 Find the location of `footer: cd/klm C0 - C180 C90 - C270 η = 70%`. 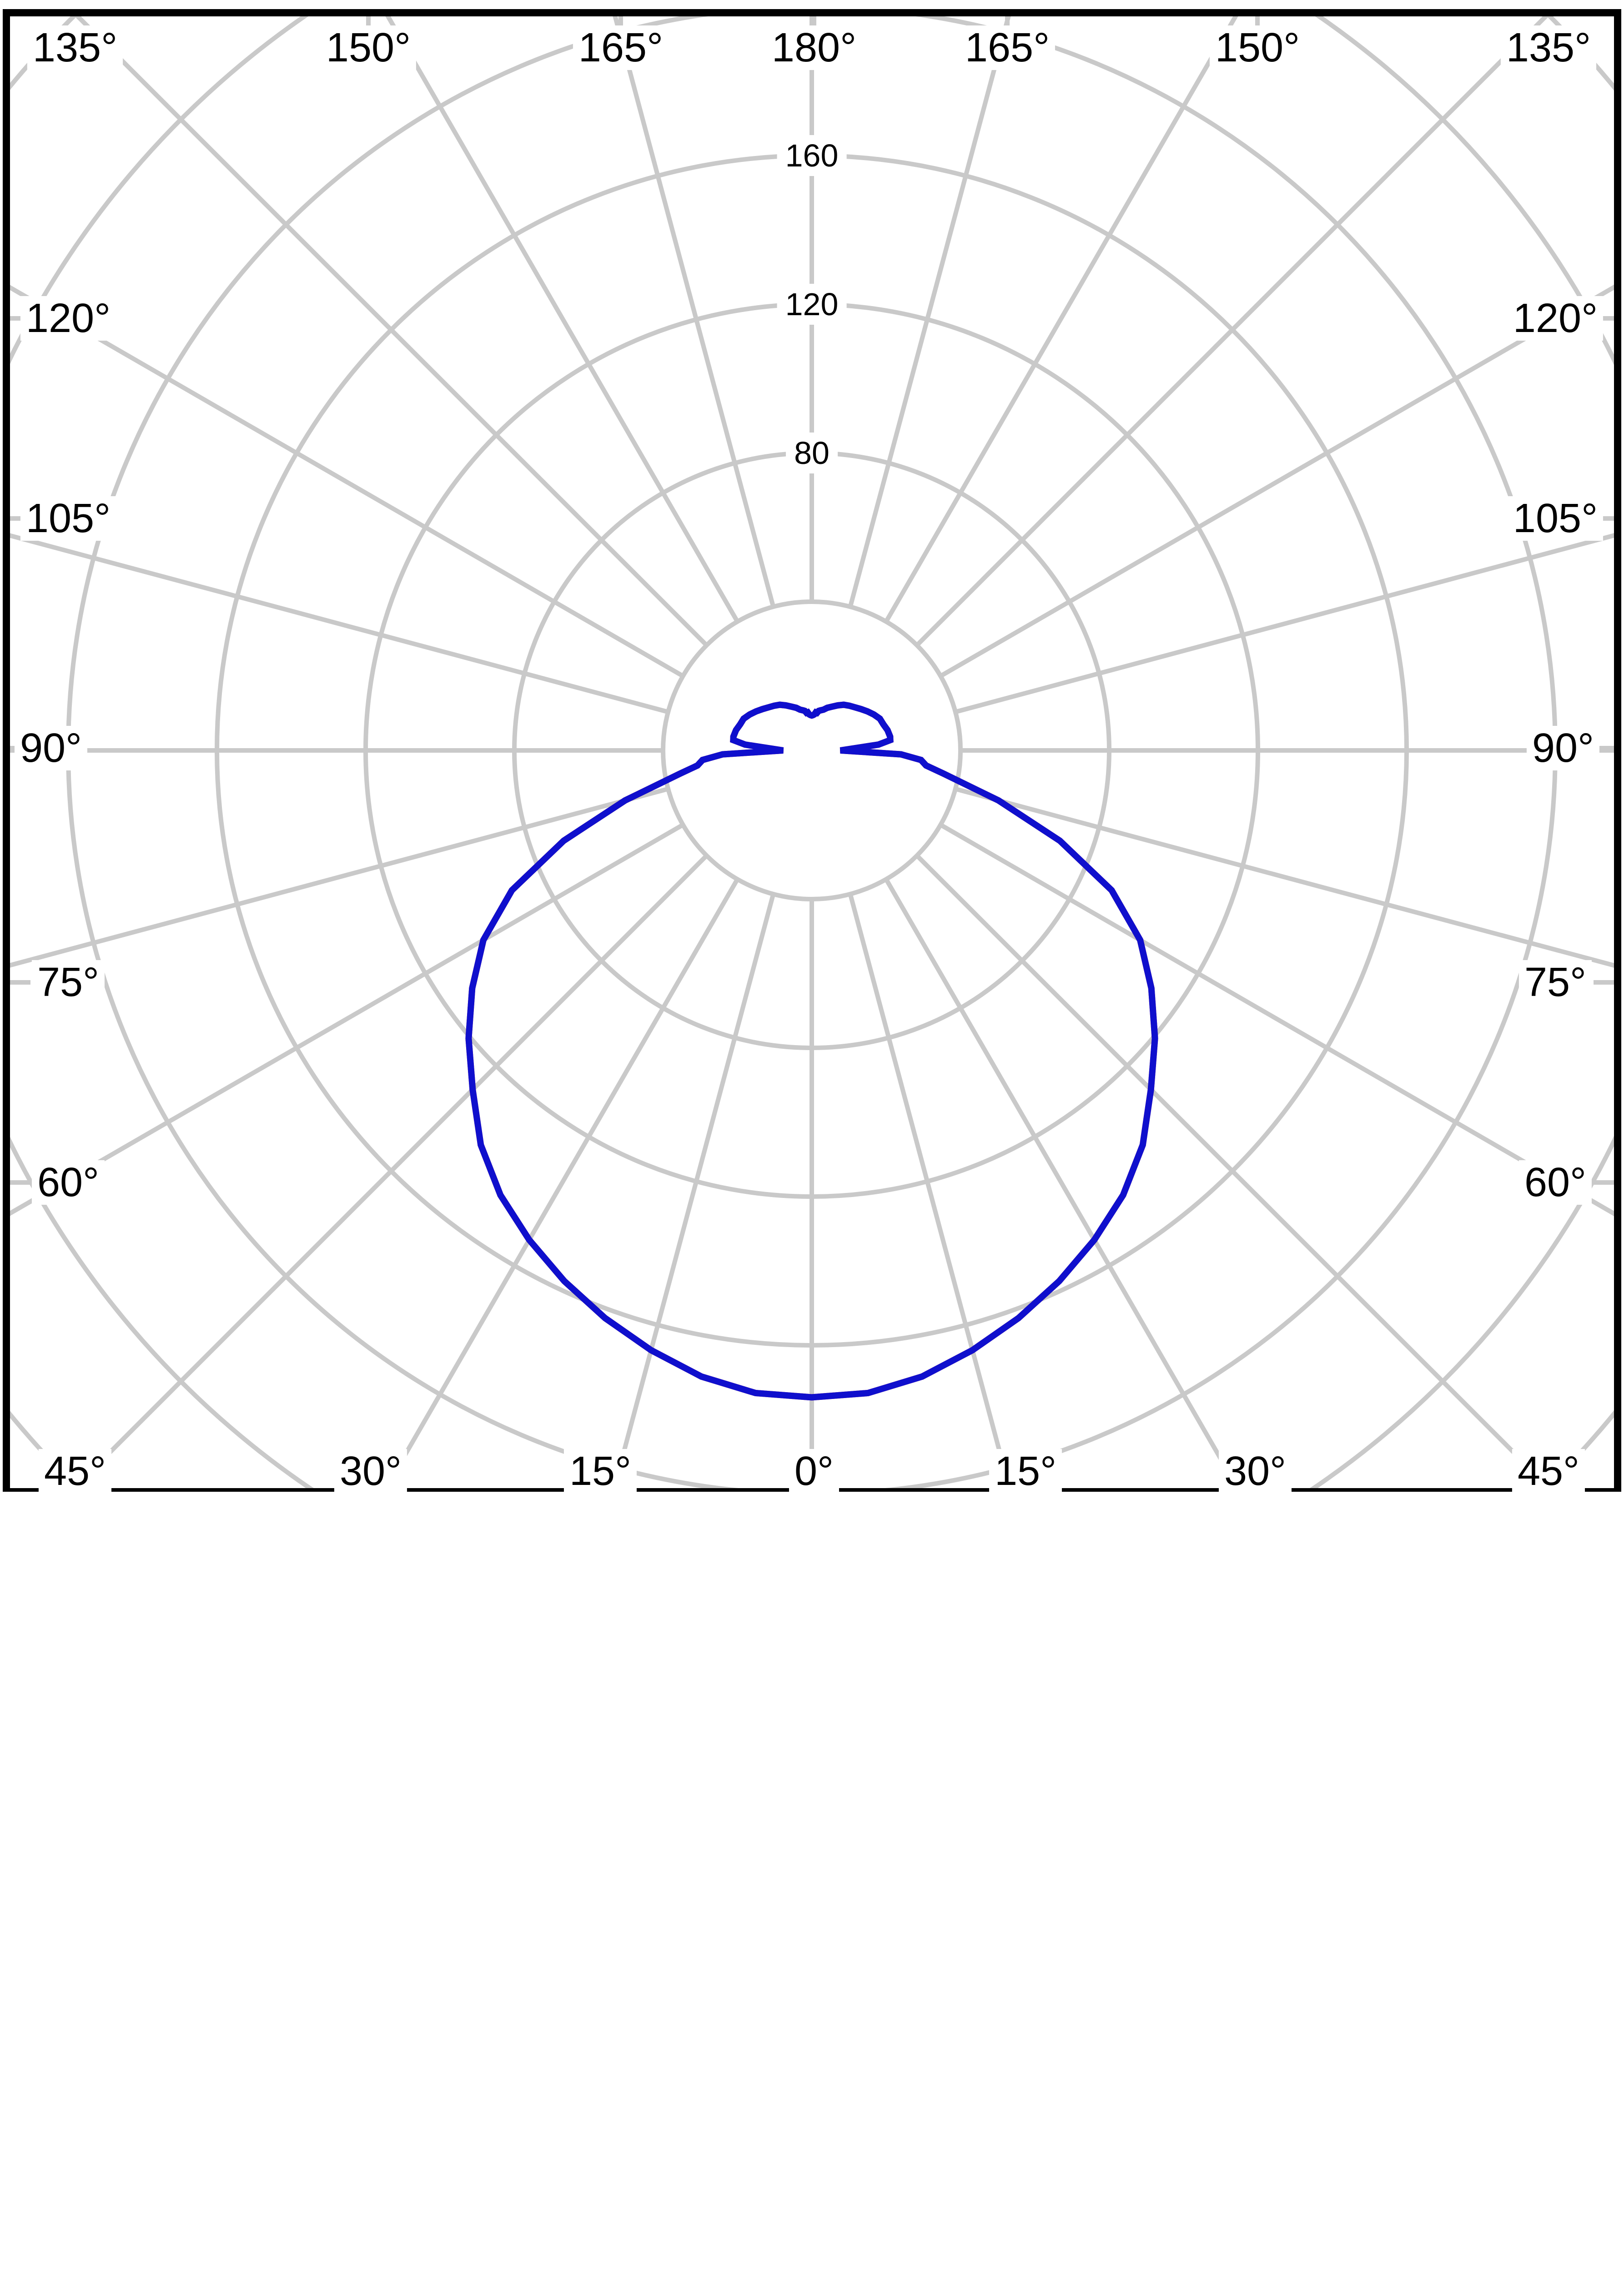

footer: cd/klm C0 - C180 C90 - C270 η = 70% is located at coordinates (812, 1558).